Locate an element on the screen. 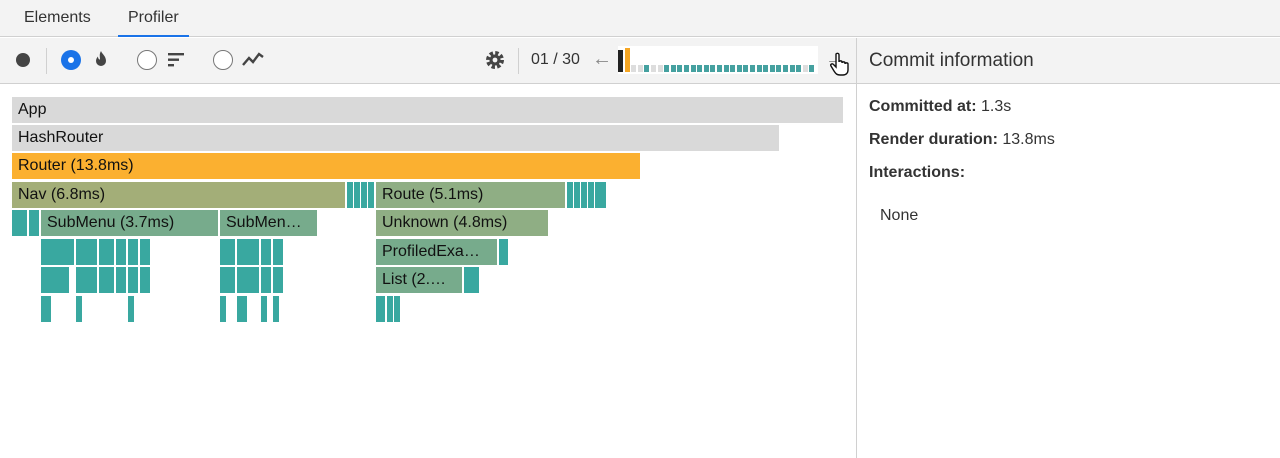 Image resolution: width=1280 pixels, height=458 pixels. tab-profiler: Profiler is located at coordinates (153, 18).